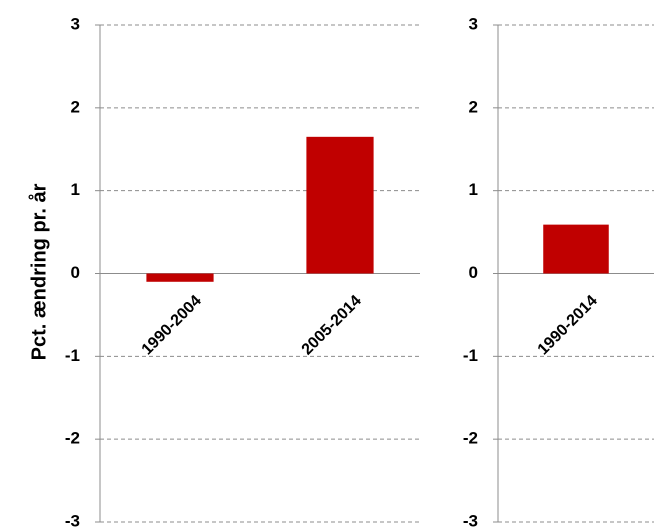 Image resolution: width=654 pixels, height=531 pixels. What do you see at coordinates (332, 325) in the screenshot?
I see `category-label: 2005-2014` at bounding box center [332, 325].